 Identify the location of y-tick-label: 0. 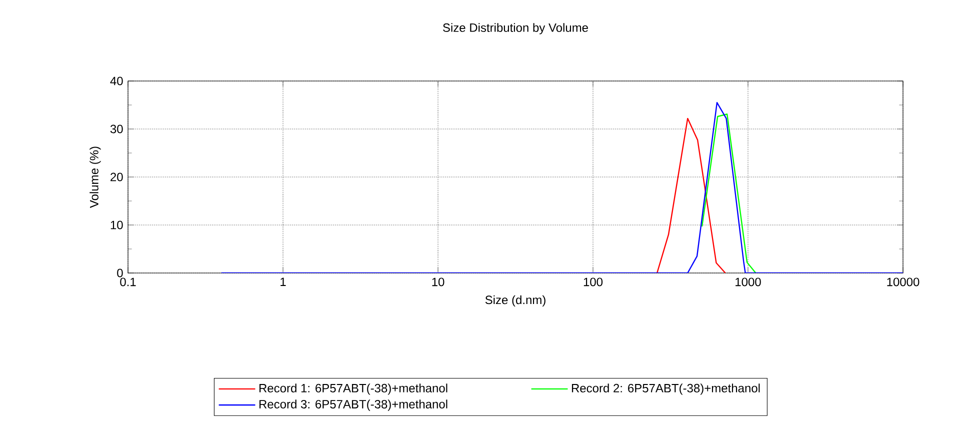
(120, 273).